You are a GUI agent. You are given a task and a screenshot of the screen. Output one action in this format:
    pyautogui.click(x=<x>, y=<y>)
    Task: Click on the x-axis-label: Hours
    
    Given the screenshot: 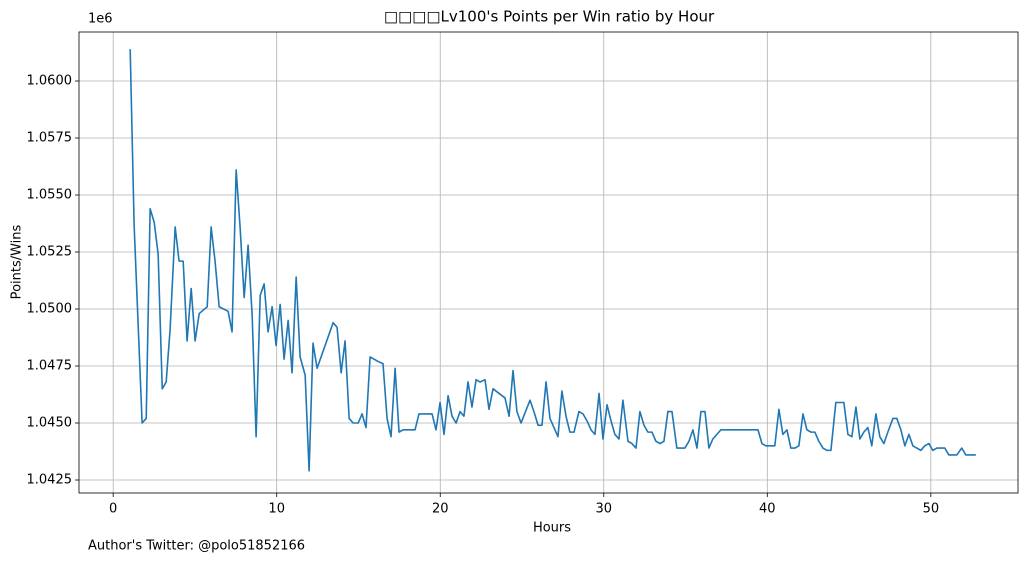 What is the action you would take?
    pyautogui.click(x=552, y=528)
    